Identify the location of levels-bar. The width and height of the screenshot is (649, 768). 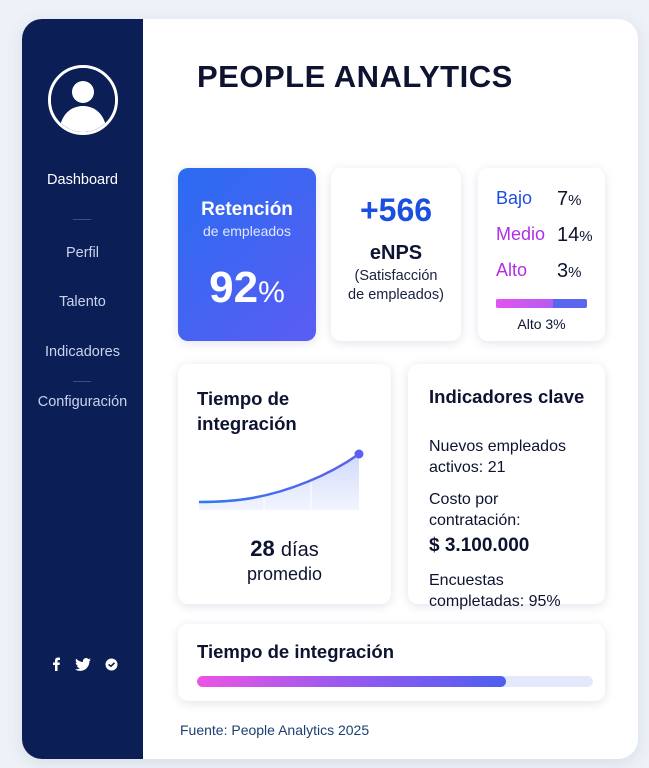
(541, 303).